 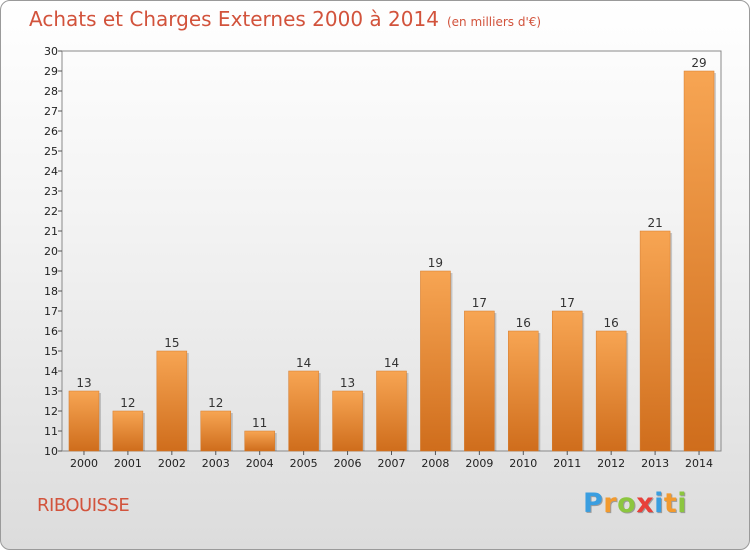 What do you see at coordinates (523, 463) in the screenshot?
I see `x-tick-label: 2010` at bounding box center [523, 463].